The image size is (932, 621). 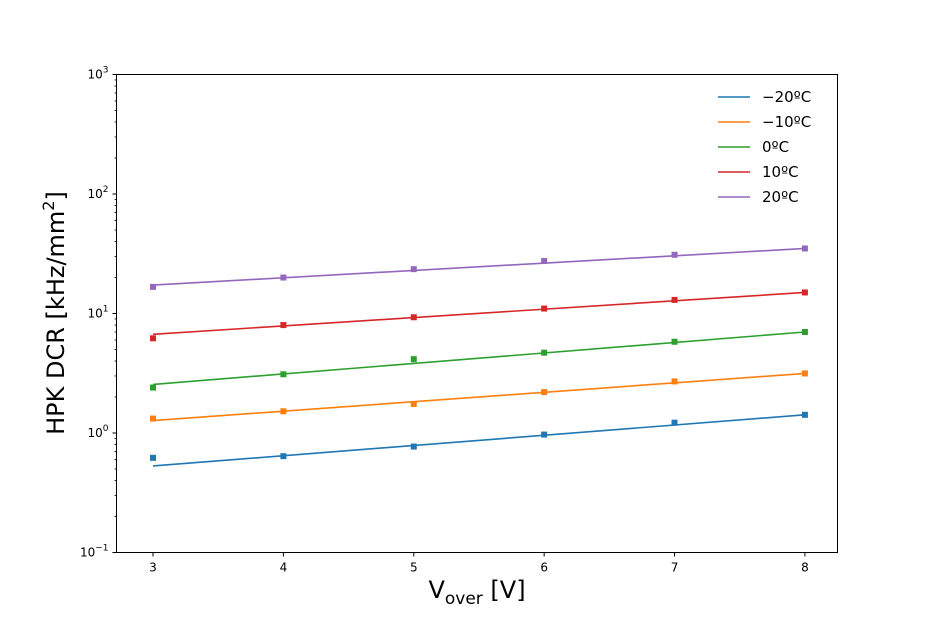 I want to click on y-tick-label-base-3: 10, so click(x=94, y=194).